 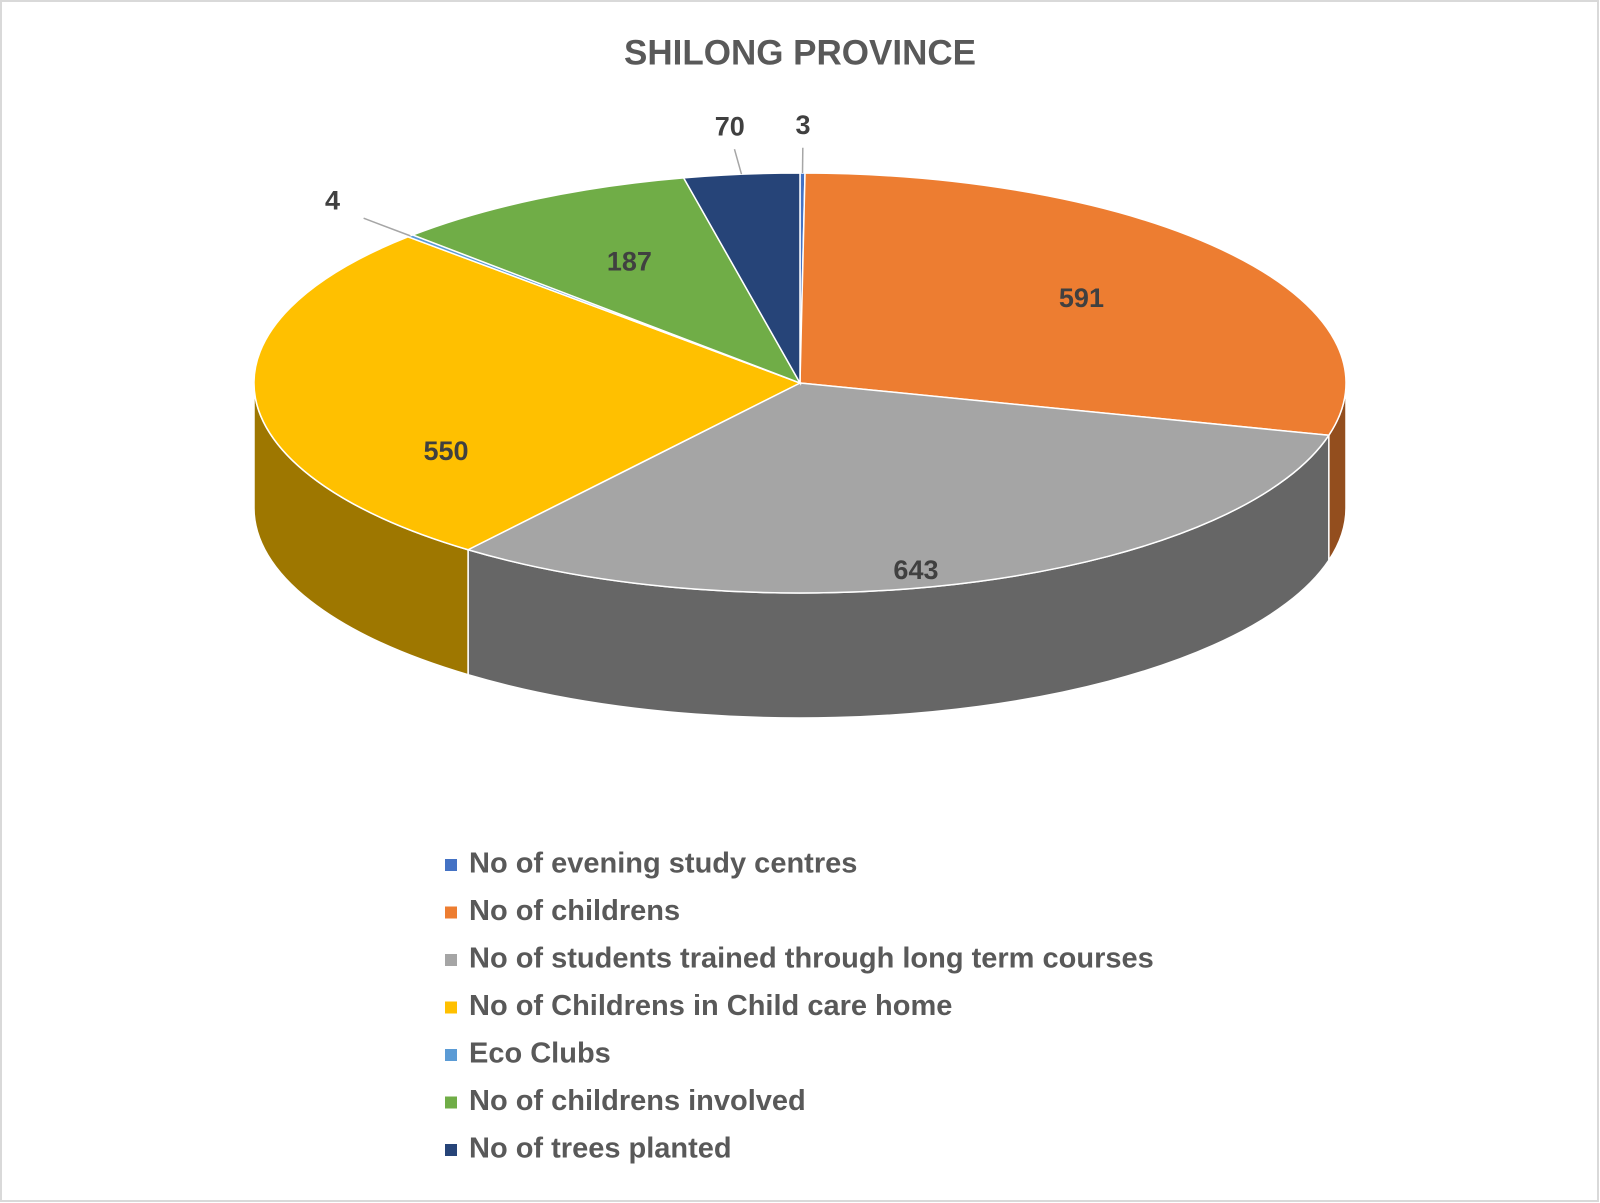 I want to click on data-label: 643, so click(x=915, y=570).